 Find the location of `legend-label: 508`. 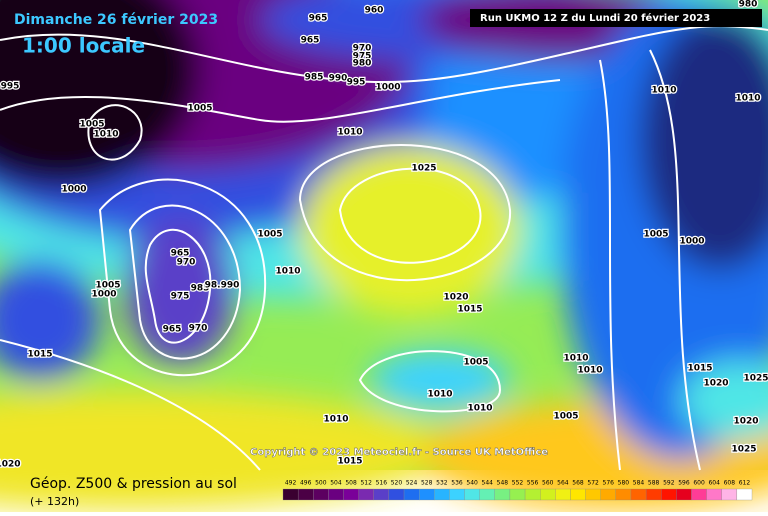

legend-label: 508 is located at coordinates (351, 483).